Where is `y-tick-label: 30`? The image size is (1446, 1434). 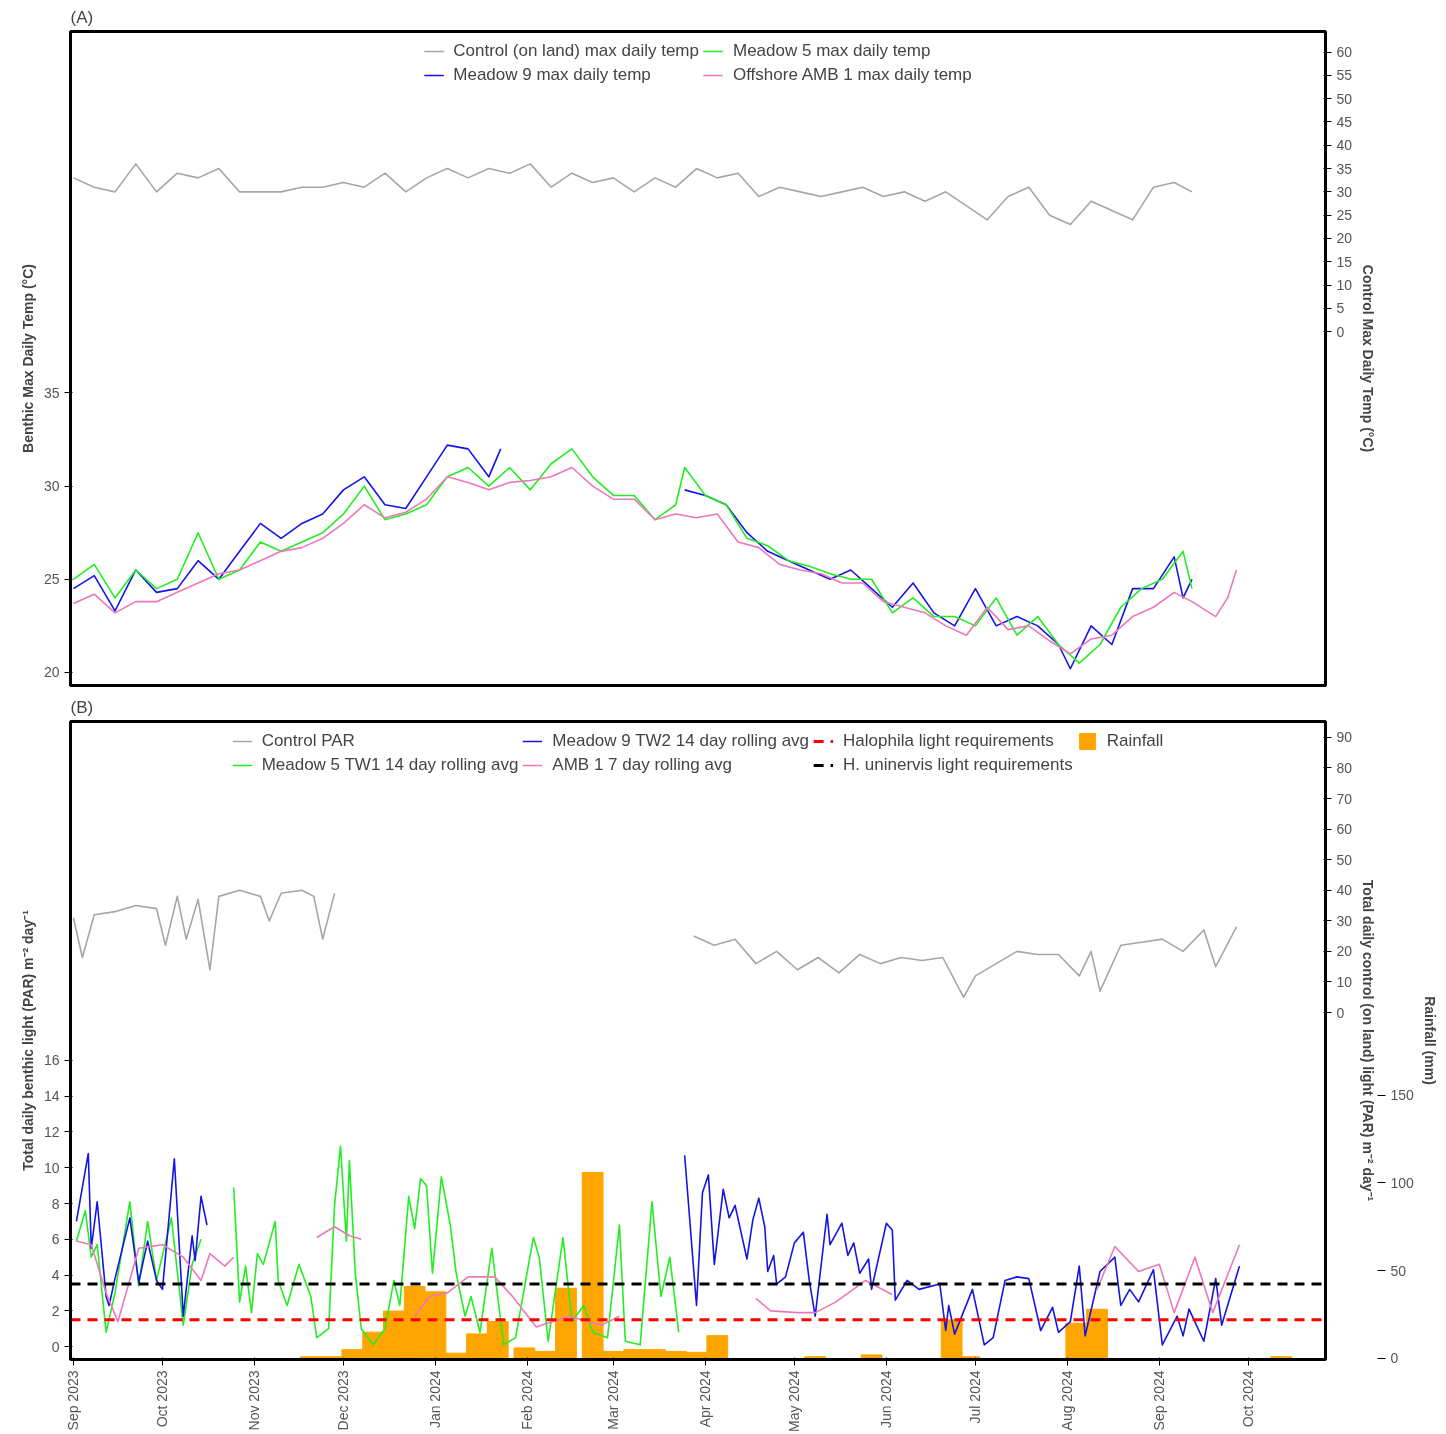 y-tick-label: 30 is located at coordinates (51, 486).